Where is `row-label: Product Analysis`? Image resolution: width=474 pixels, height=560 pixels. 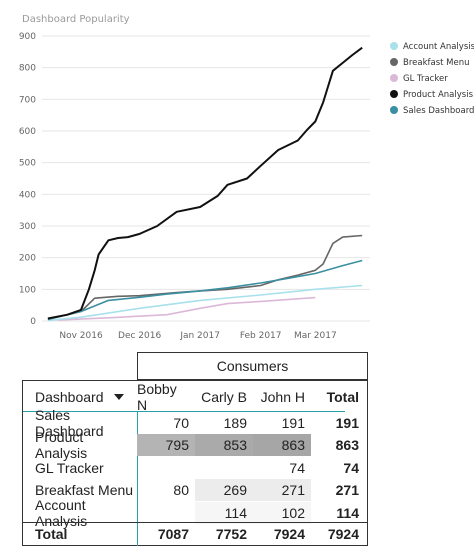 row-label: Product Analysis is located at coordinates (61, 445).